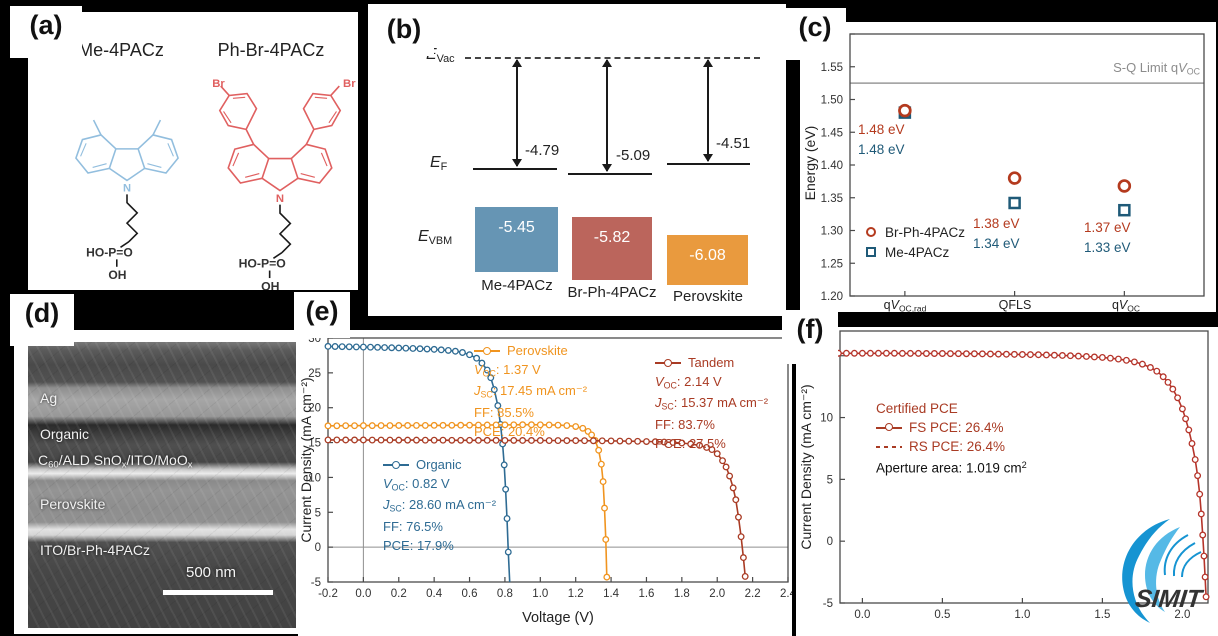 The height and width of the screenshot is (636, 1218). What do you see at coordinates (507, 369) in the screenshot?
I see `voc-stat: VOC: 1.37 V` at bounding box center [507, 369].